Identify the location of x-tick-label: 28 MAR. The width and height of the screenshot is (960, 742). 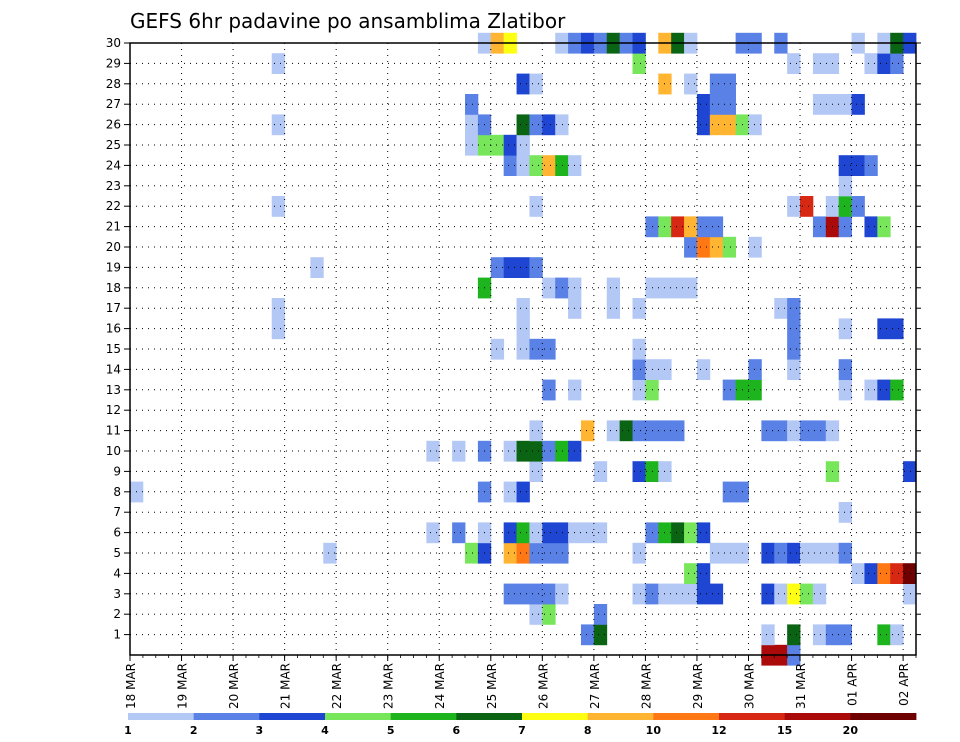
(646, 686).